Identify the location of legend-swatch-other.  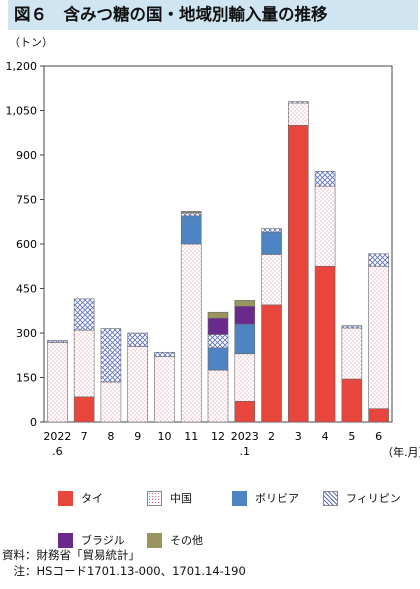
(154, 540).